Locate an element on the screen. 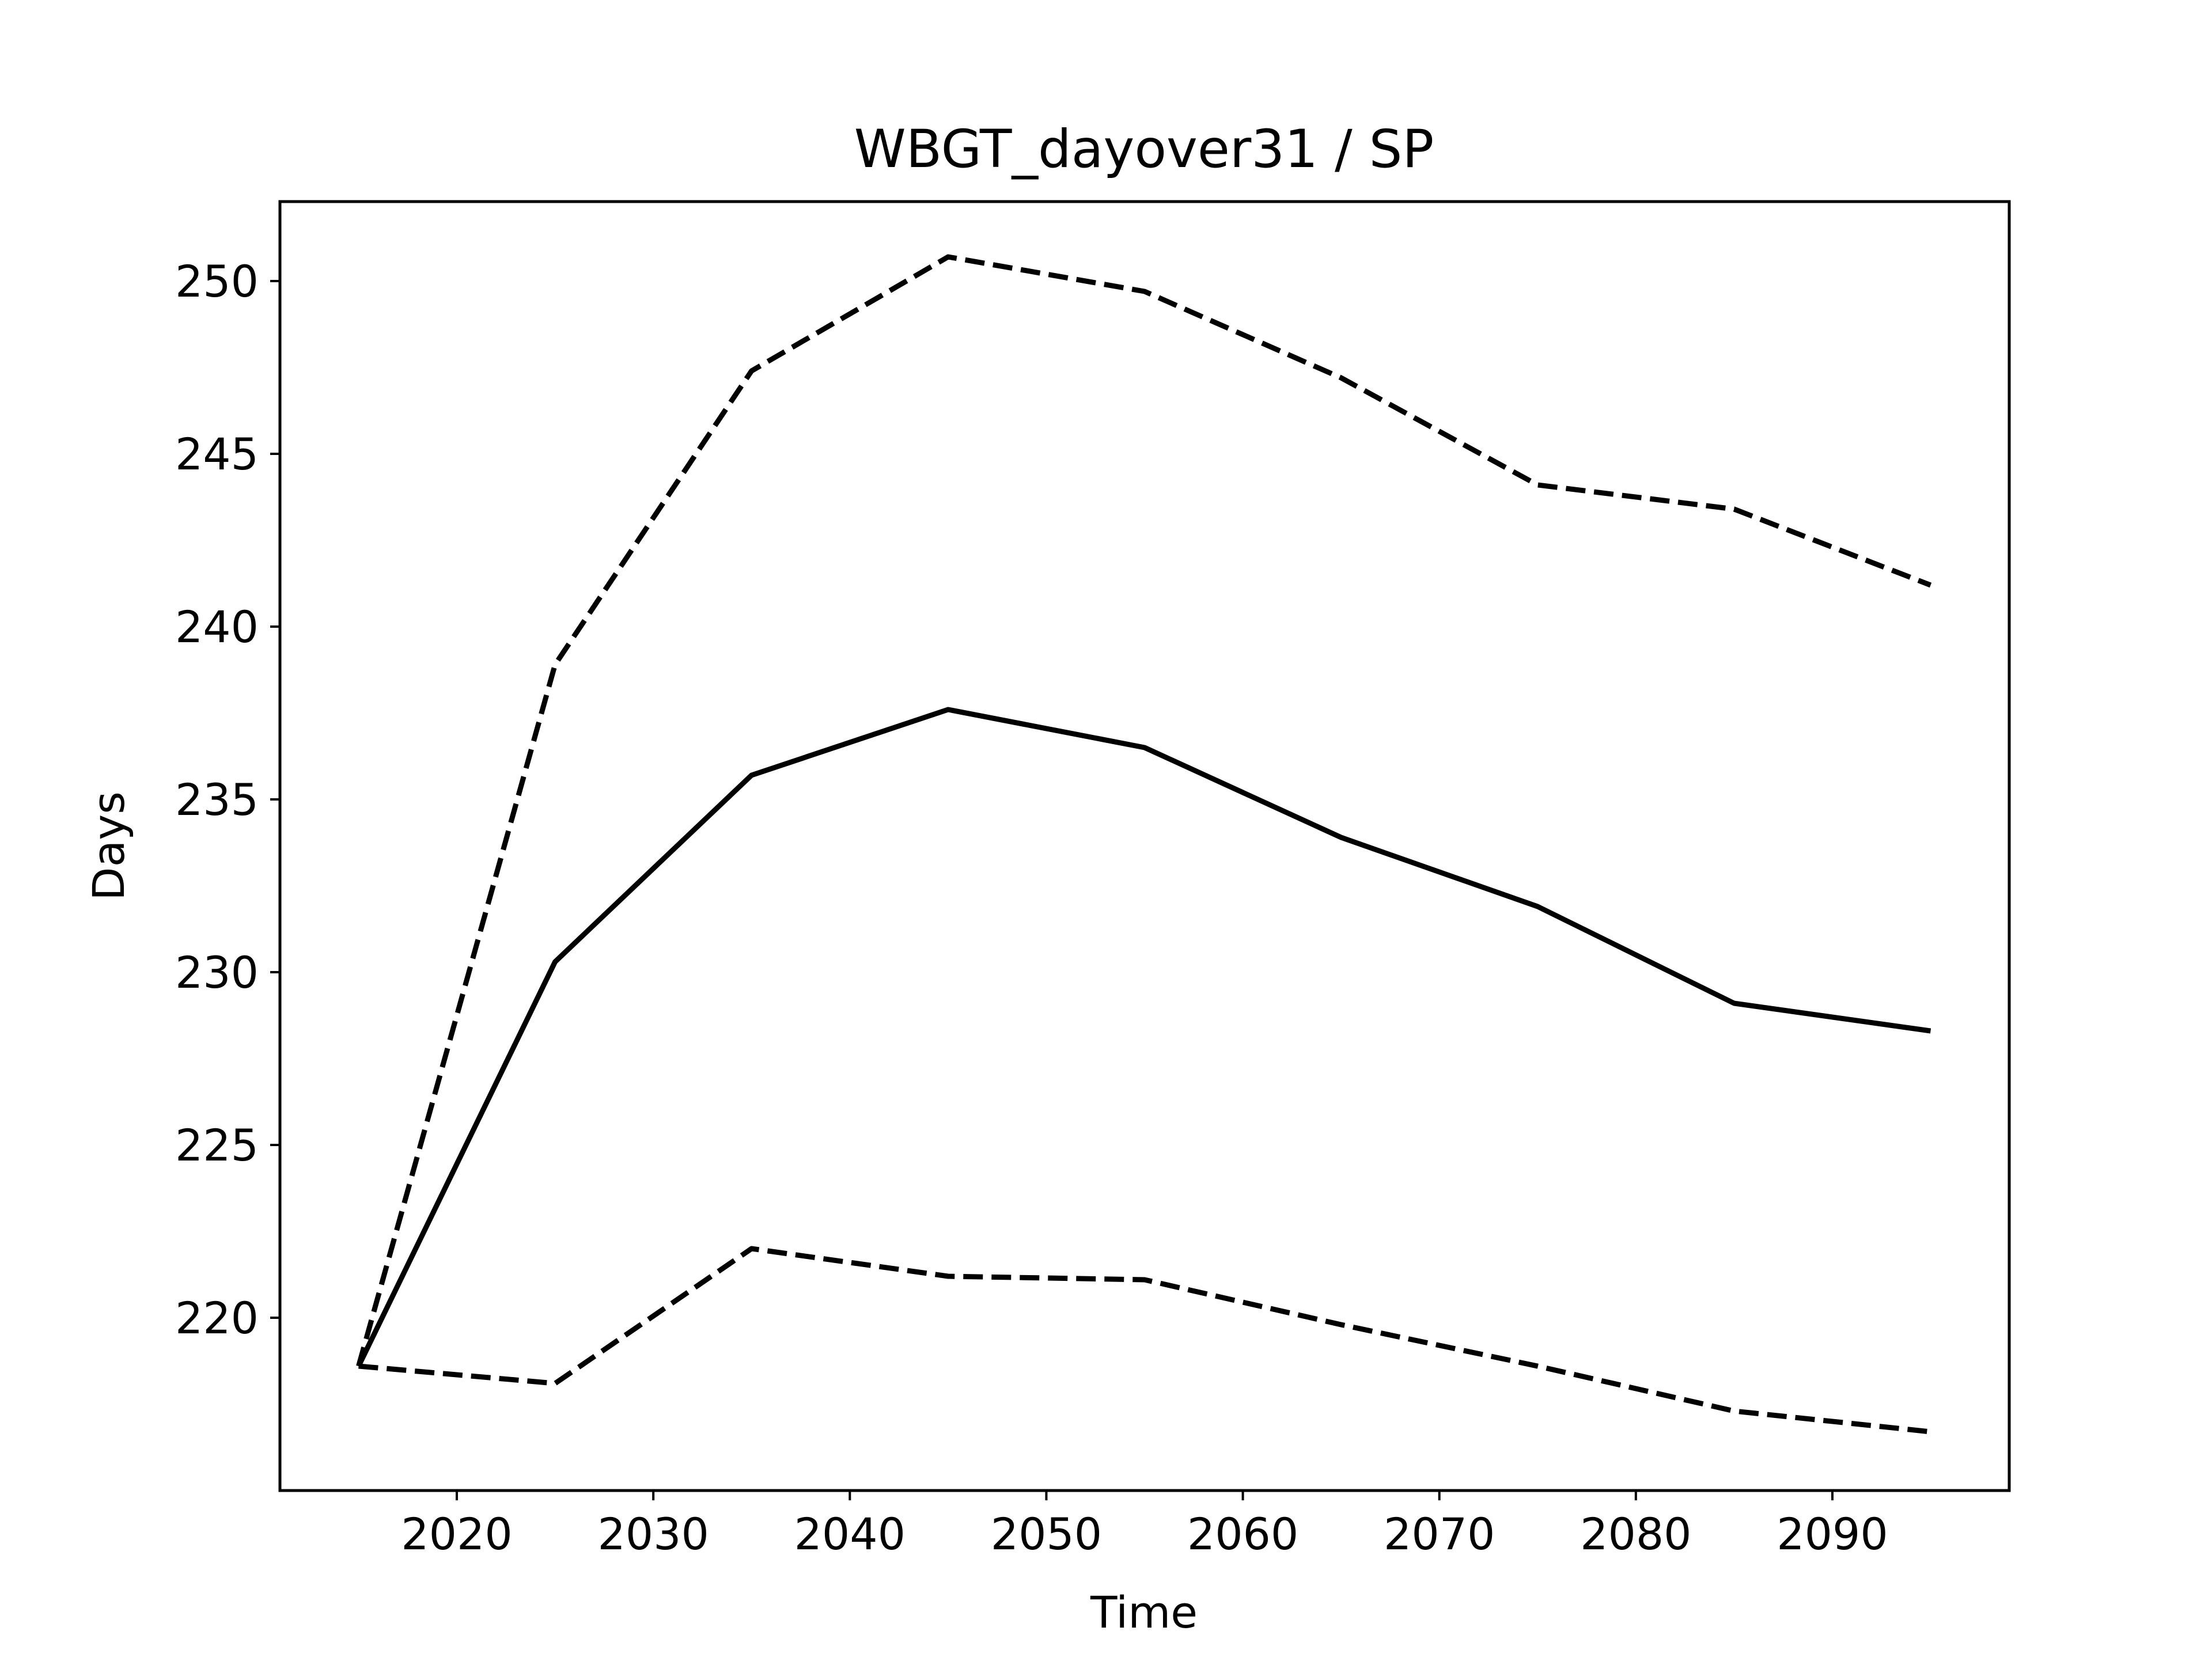 The width and height of the screenshot is (2212, 1661). x-tick-label: 2090 is located at coordinates (1832, 1534).